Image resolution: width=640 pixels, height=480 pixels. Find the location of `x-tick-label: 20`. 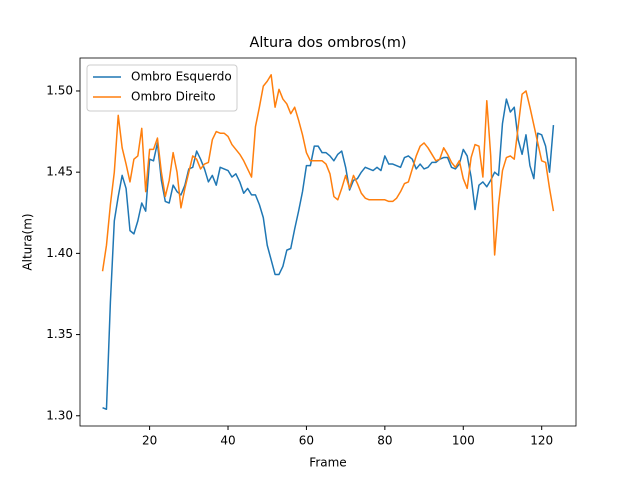

x-tick-label: 20 is located at coordinates (149, 441).